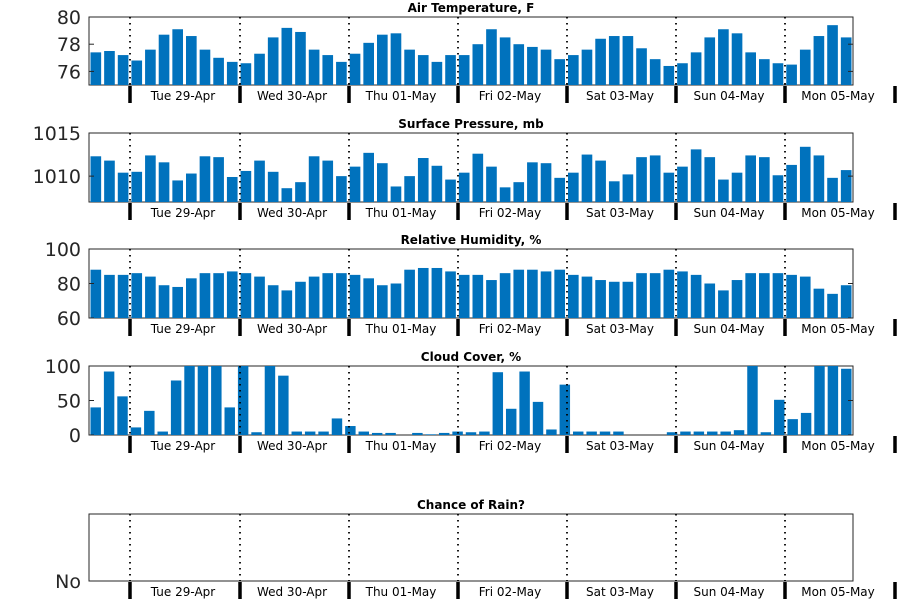 This screenshot has width=900, height=604. I want to click on y-tick-label: 60, so click(69, 319).